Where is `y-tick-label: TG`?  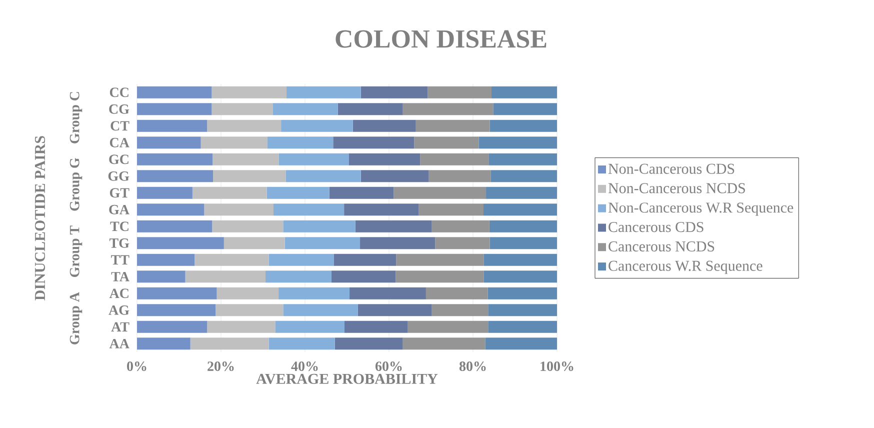 y-tick-label: TG is located at coordinates (119, 243).